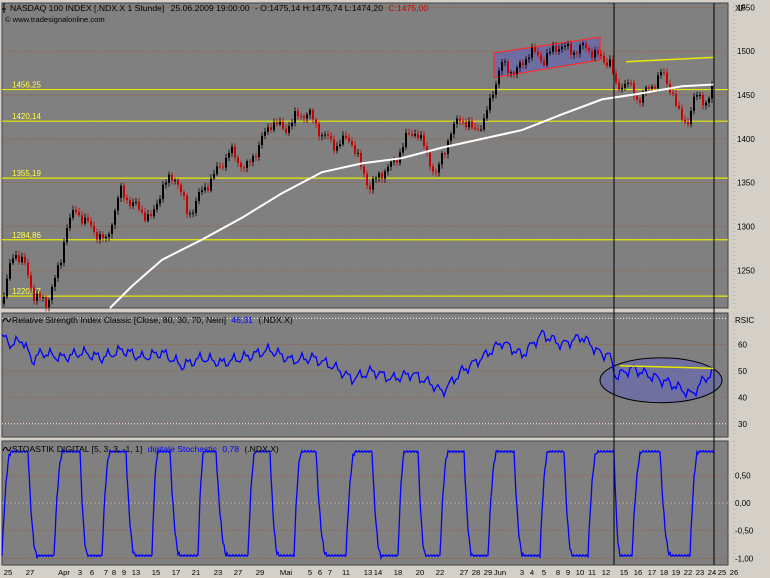 This screenshot has width=770, height=578. I want to click on rsi-symbol: (.NDX.X), so click(275, 320).